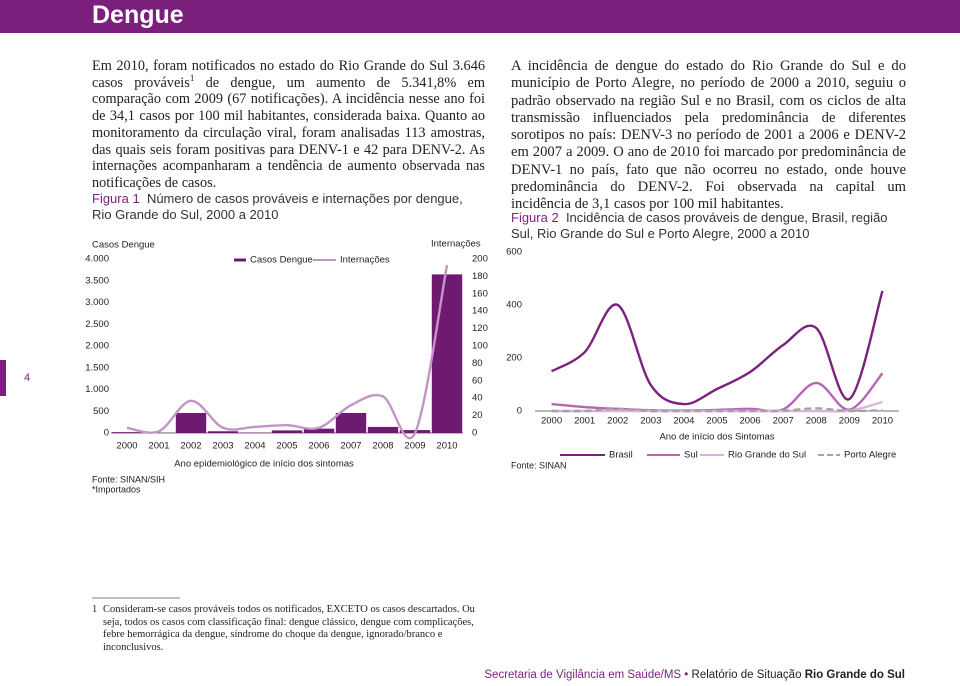 This screenshot has width=960, height=686. I want to click on footer-report: Relatório de Situação, so click(746, 675).